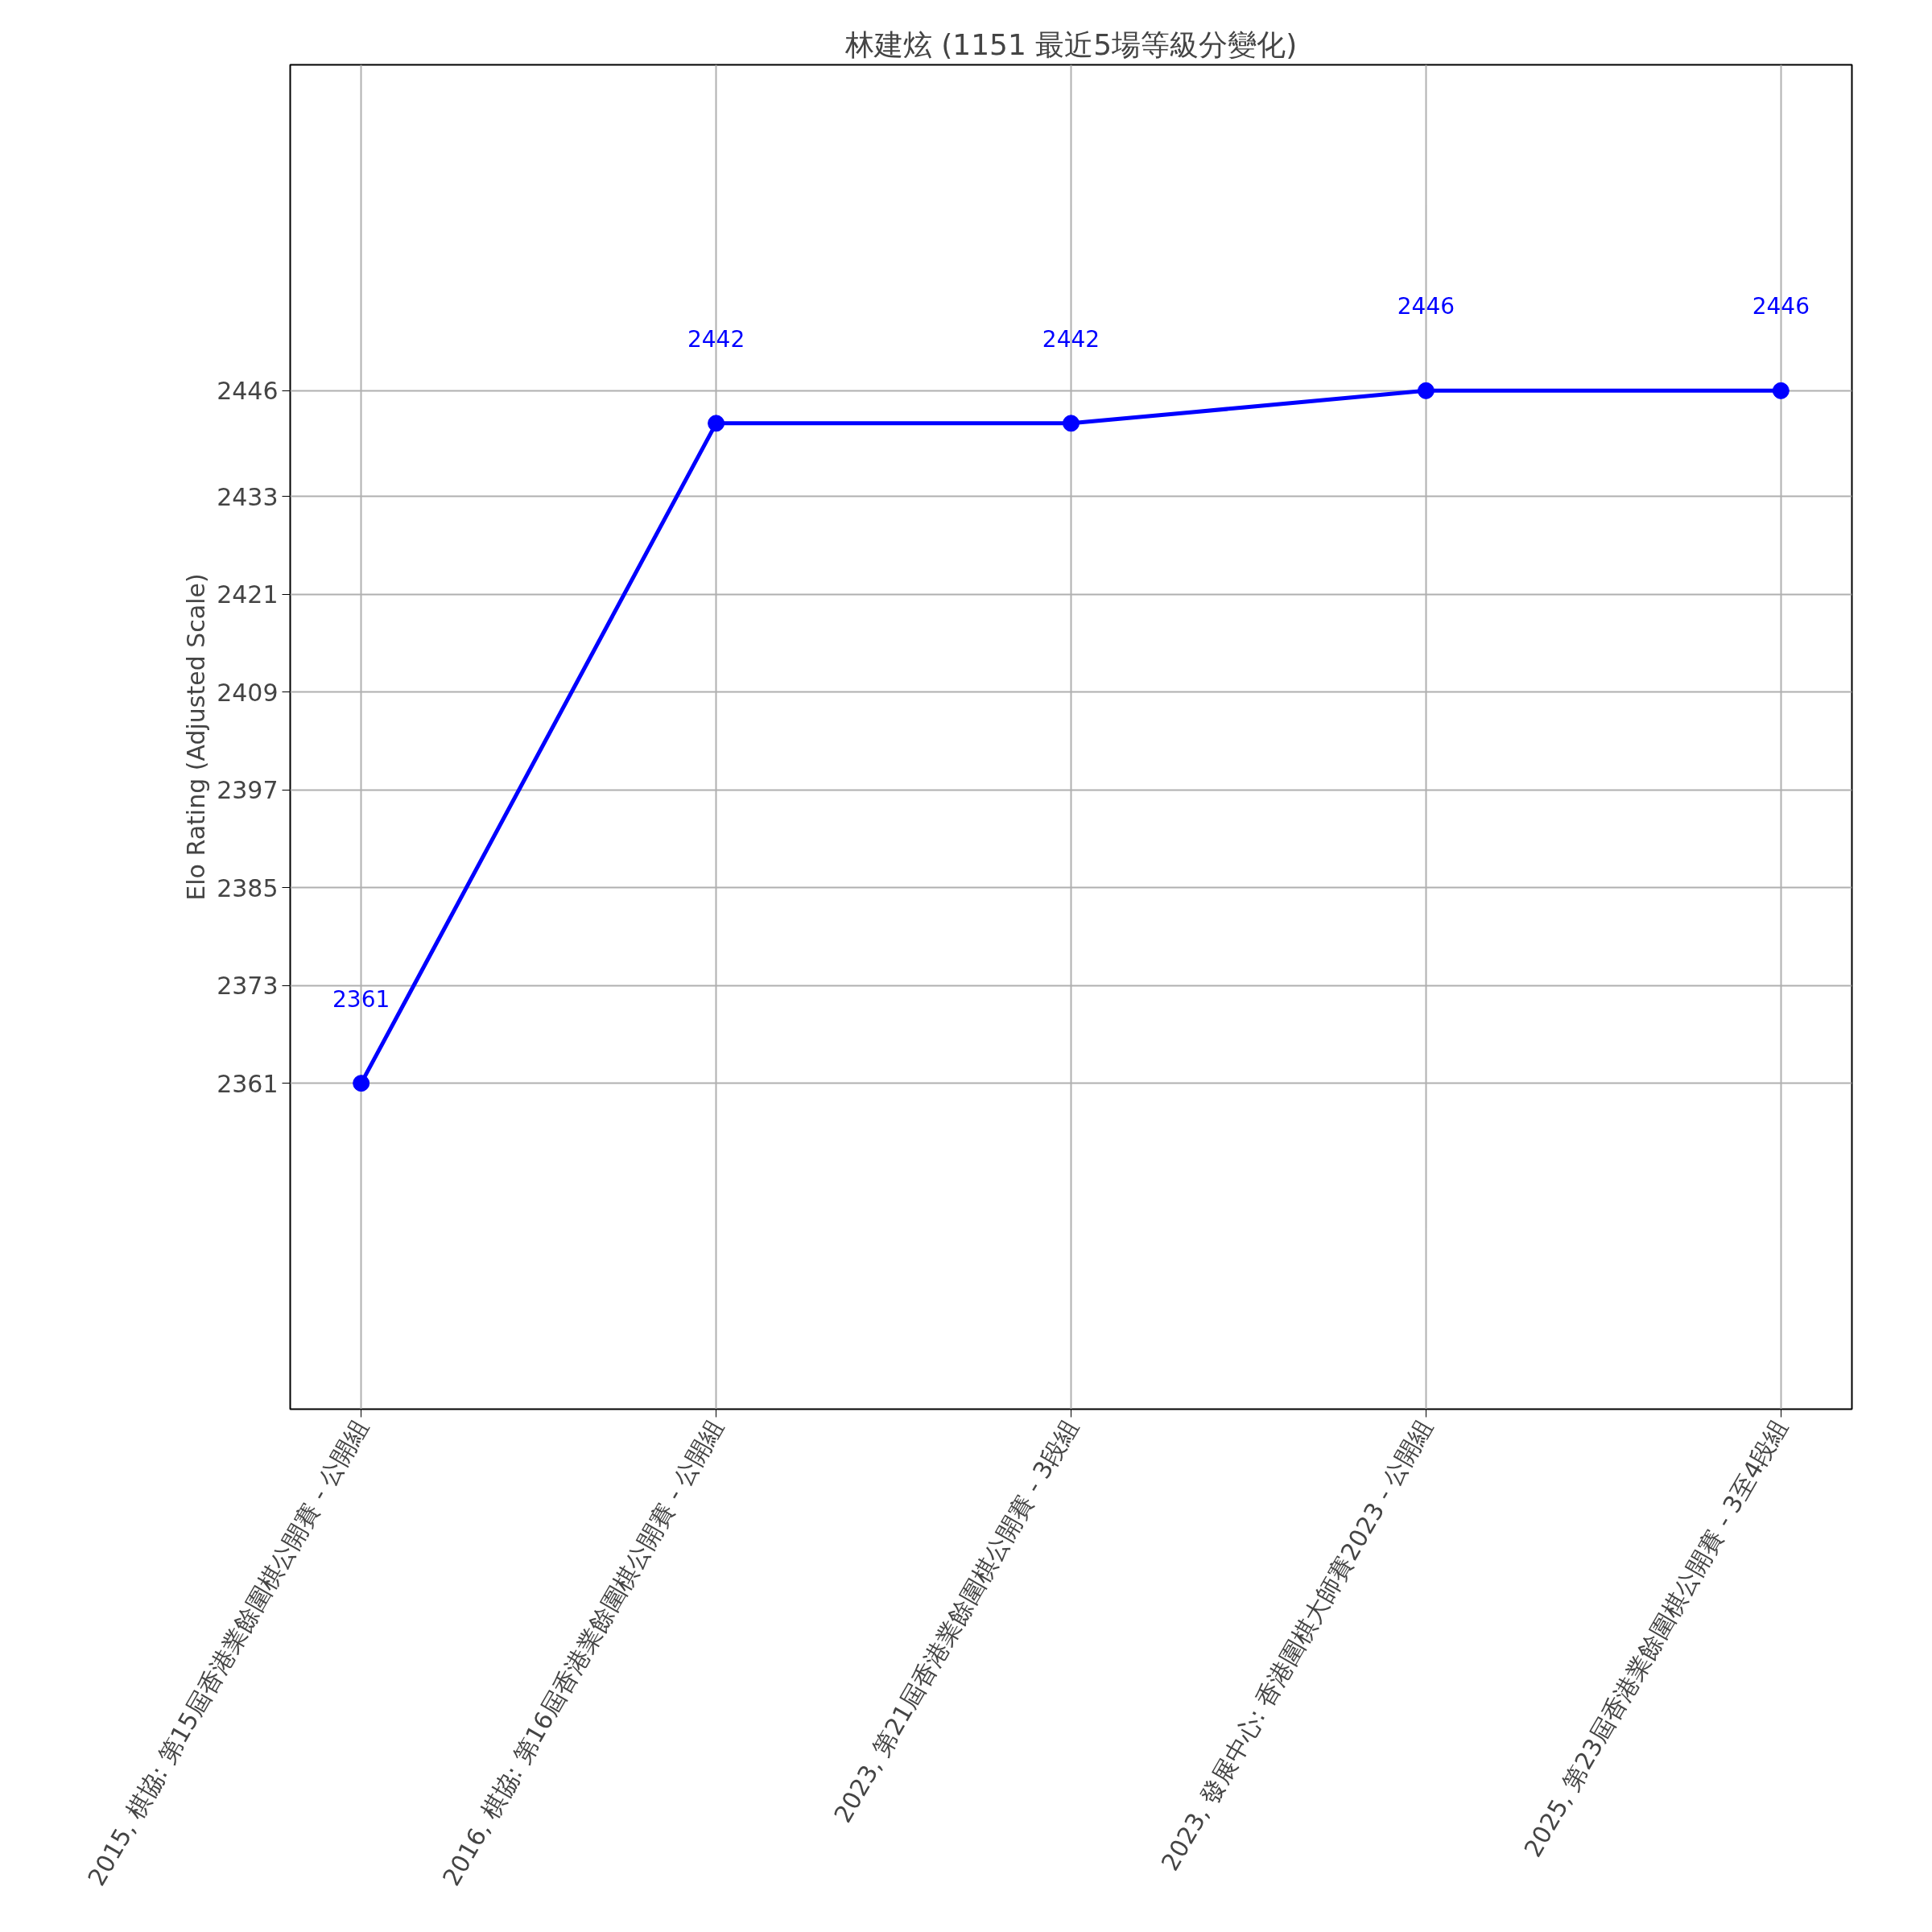 The height and width of the screenshot is (1932, 1932). What do you see at coordinates (361, 999) in the screenshot?
I see `data-label: 2361` at bounding box center [361, 999].